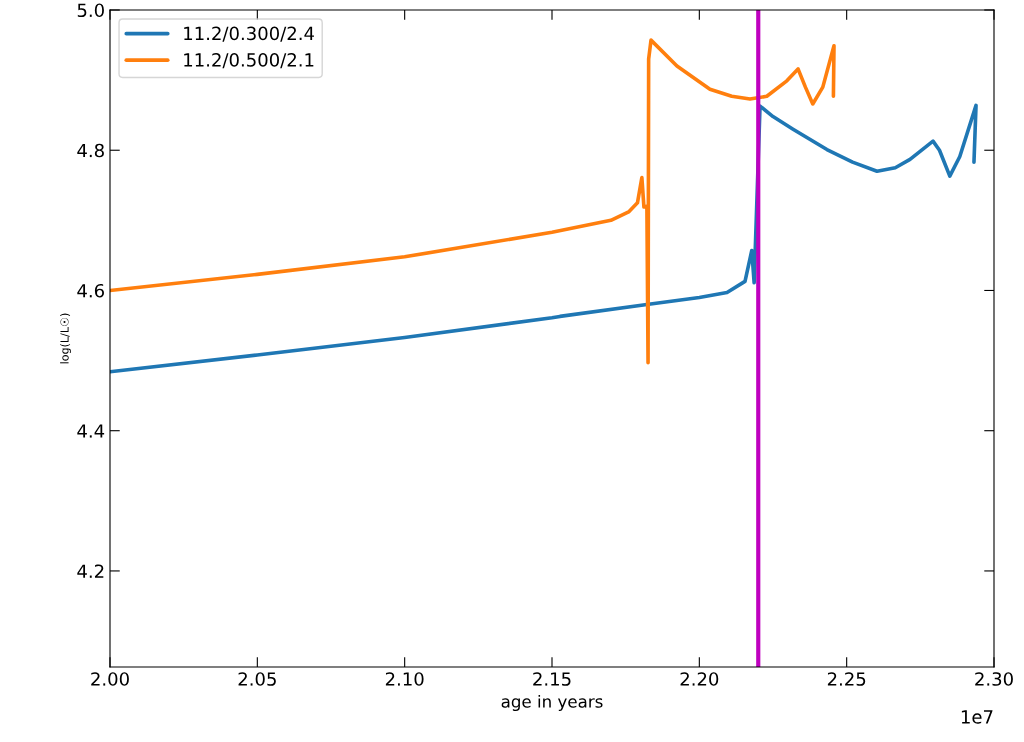  I want to click on legend-label: 11.2/0.500/2.1, so click(249, 61).